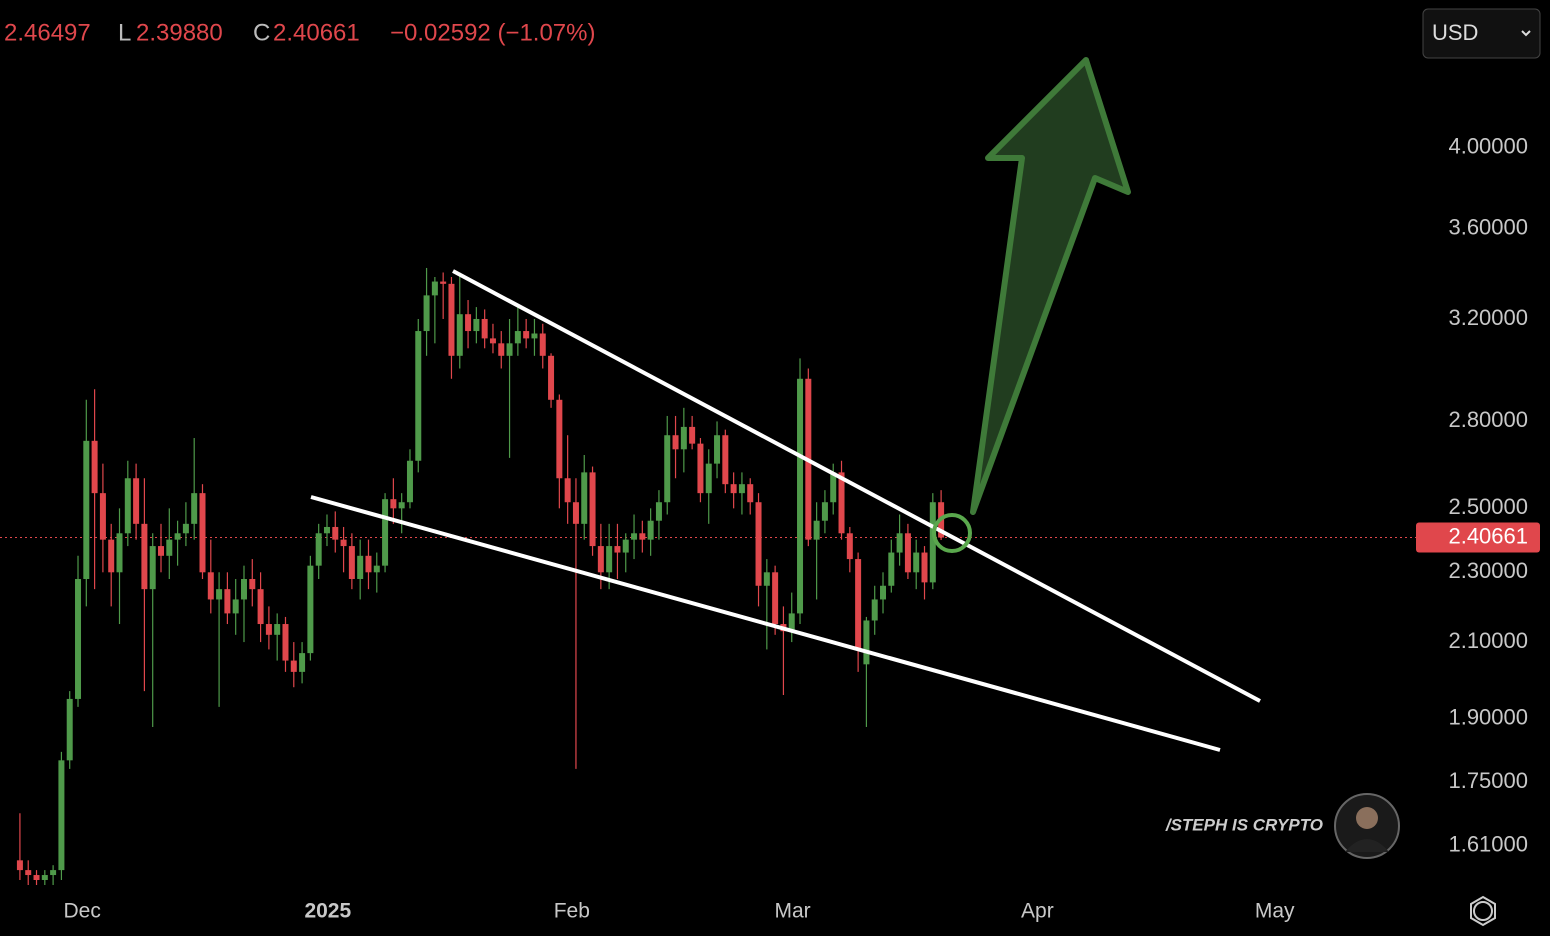  Describe the element at coordinates (1488, 780) in the screenshot. I see `y-tick-label: 1.75000` at that location.